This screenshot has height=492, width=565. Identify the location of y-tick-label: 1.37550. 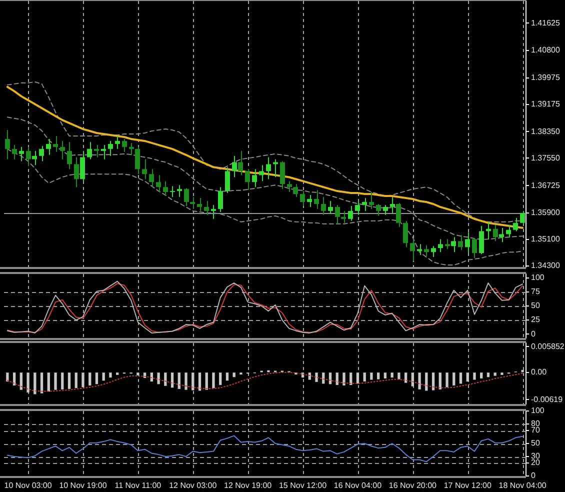
(545, 157).